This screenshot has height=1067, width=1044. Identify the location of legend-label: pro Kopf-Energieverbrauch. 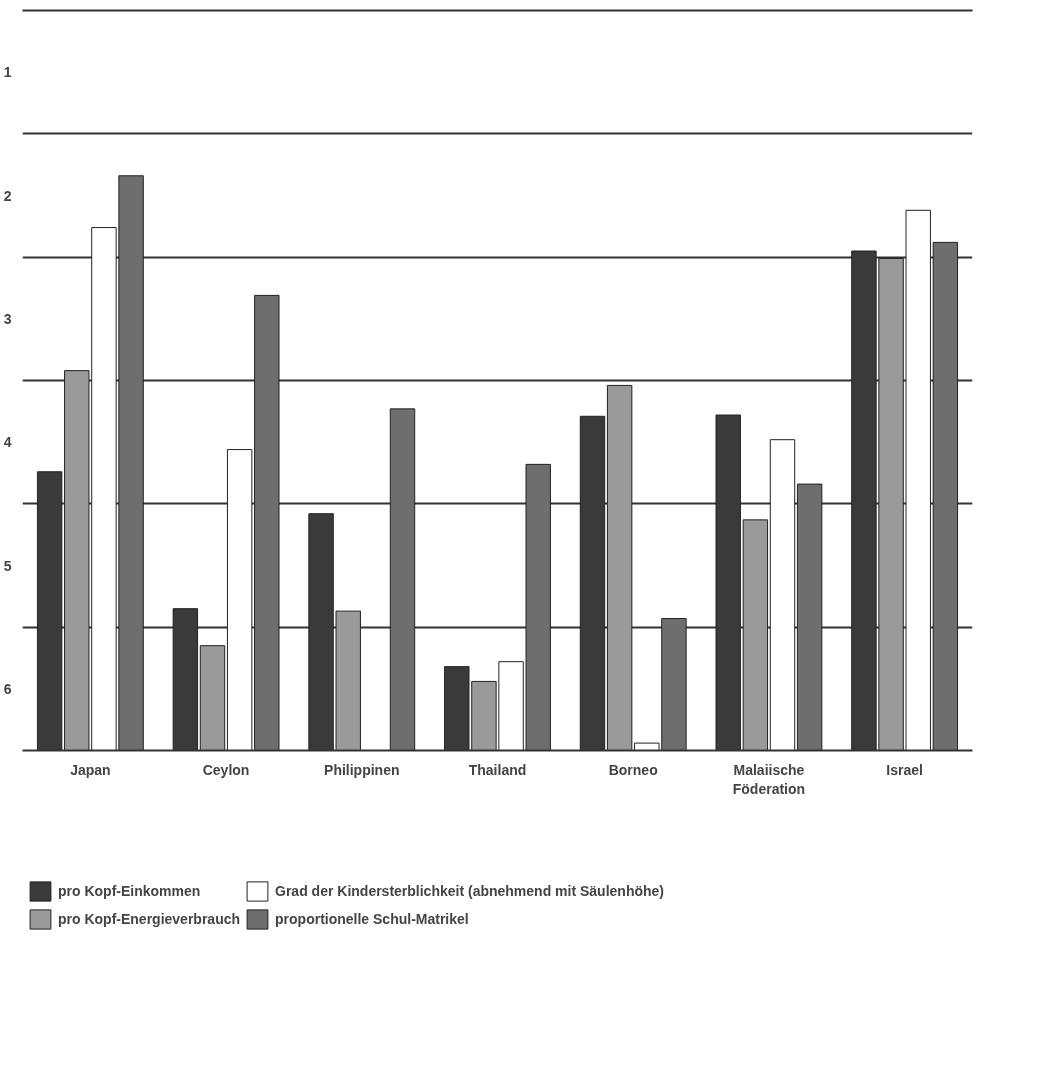
(149, 918).